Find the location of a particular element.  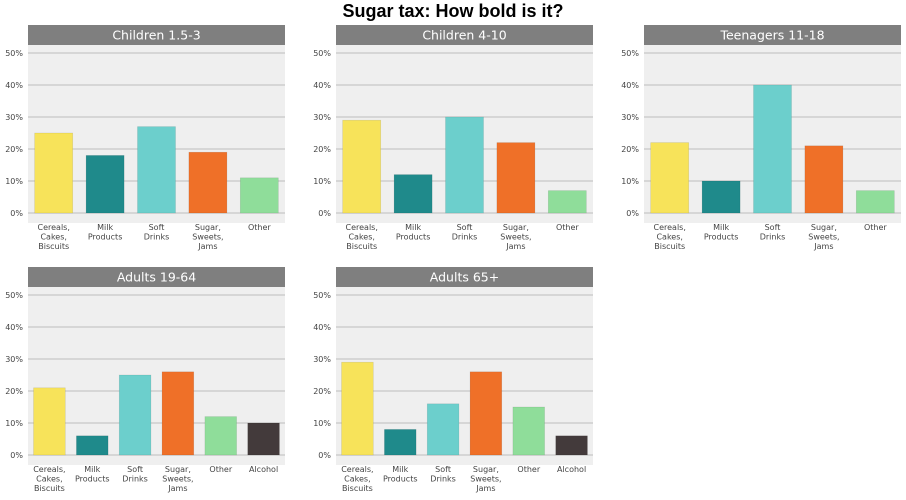

chart-title: Sugar tax: How bold is it? is located at coordinates (453, 11).